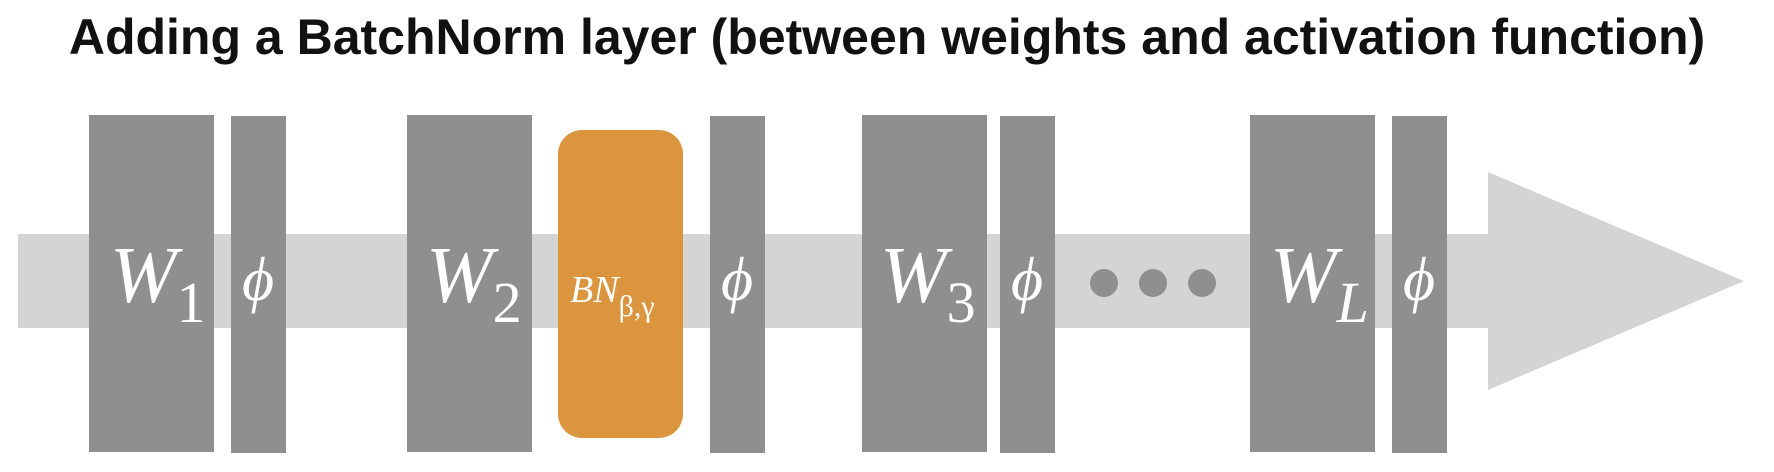  I want to click on activation-block-3: ϕ, so click(1027, 284).